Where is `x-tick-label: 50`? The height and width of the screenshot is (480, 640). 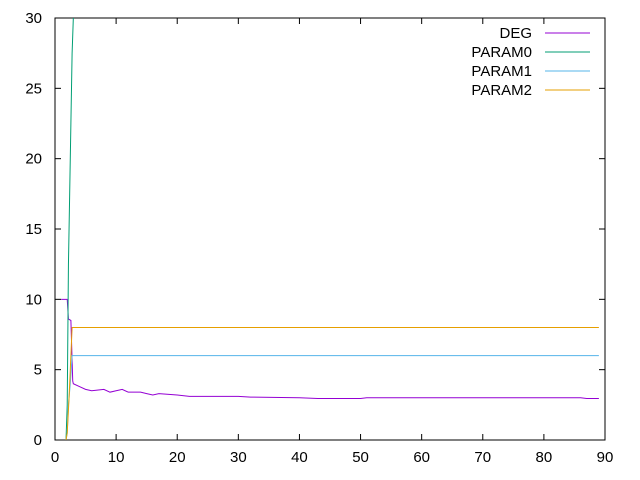 x-tick-label: 50 is located at coordinates (360, 457).